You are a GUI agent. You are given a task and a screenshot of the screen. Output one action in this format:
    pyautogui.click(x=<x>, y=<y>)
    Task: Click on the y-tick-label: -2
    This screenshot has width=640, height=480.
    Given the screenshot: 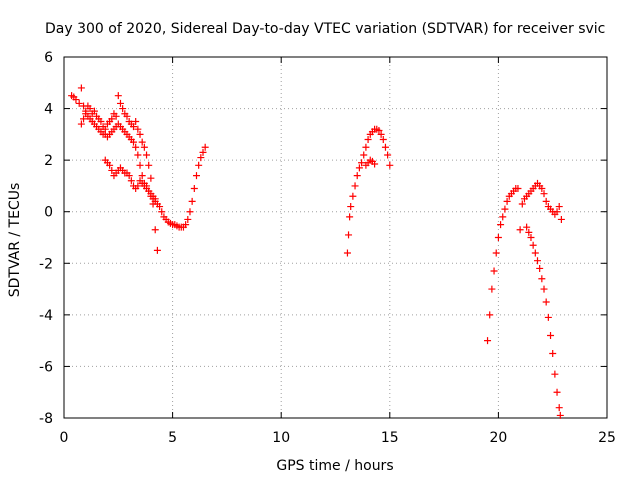 What is the action you would take?
    pyautogui.click(x=46, y=264)
    